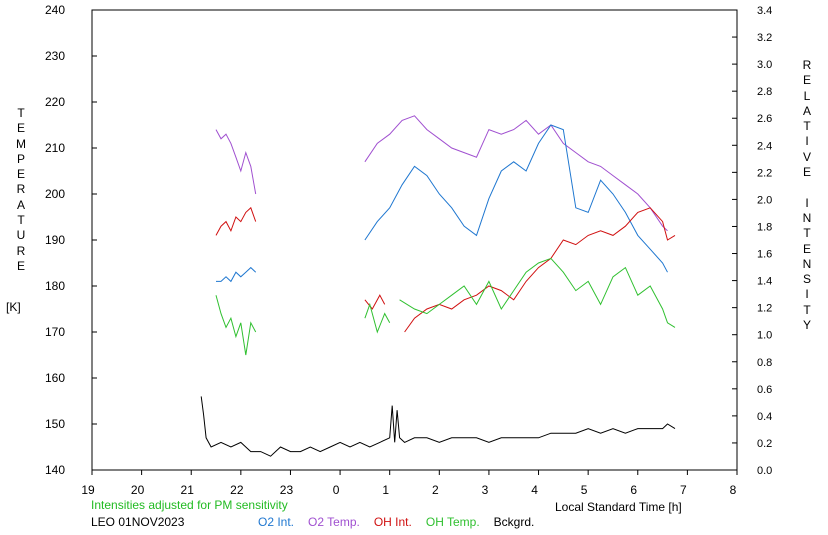  What do you see at coordinates (20, 158) in the screenshot?
I see `left-axis-title-letter: P` at bounding box center [20, 158].